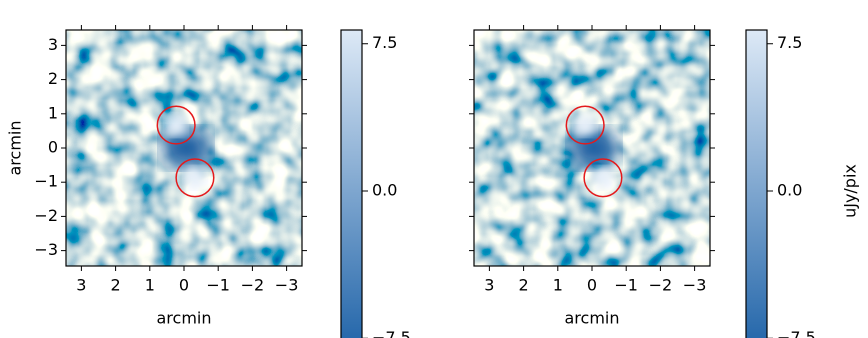 The height and width of the screenshot is (338, 868). I want to click on y-tick-label: 3, so click(53, 44).